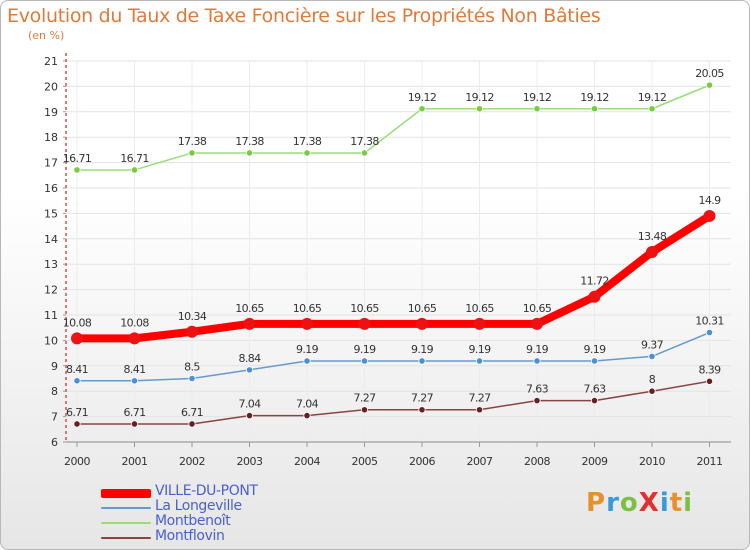 The height and width of the screenshot is (550, 750). I want to click on y-tick-label: 19, so click(51, 112).